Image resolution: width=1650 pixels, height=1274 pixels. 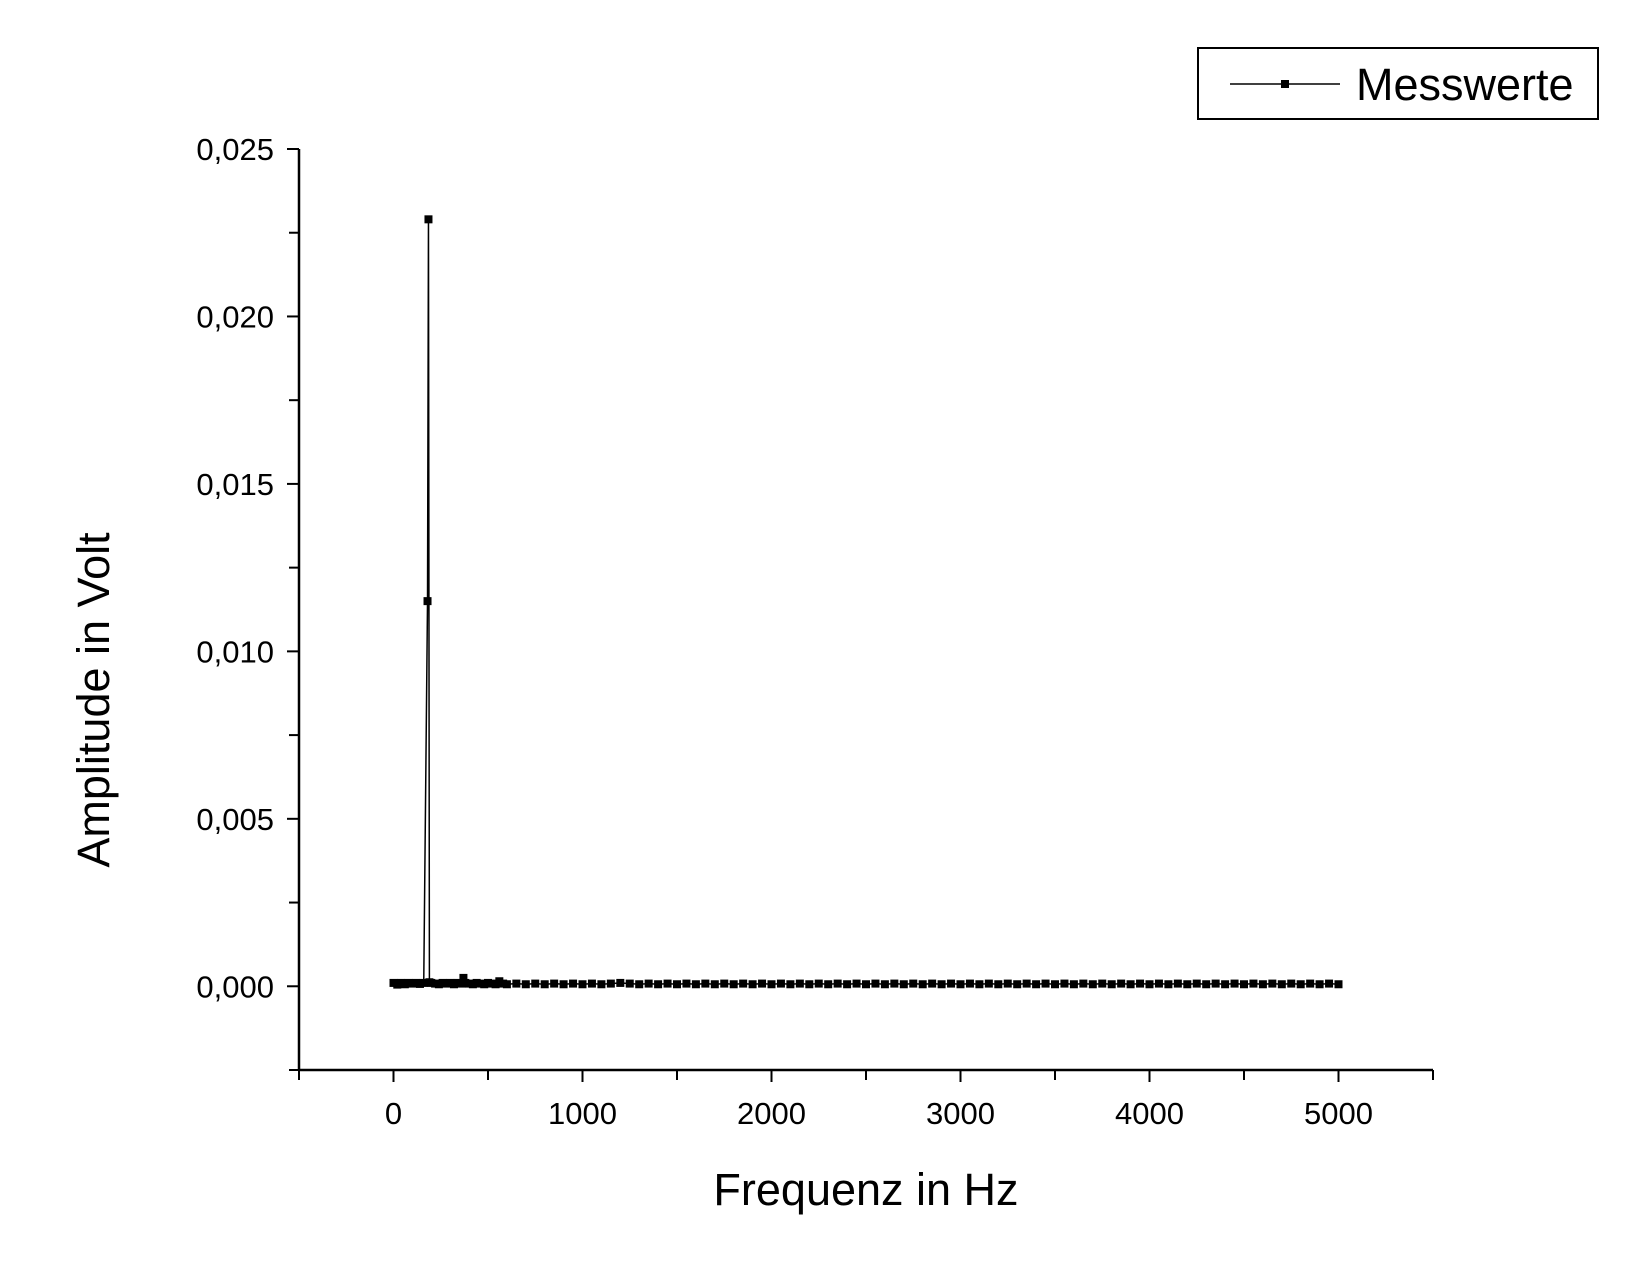 What do you see at coordinates (582, 1113) in the screenshot?
I see `x-tick-label: 1000` at bounding box center [582, 1113].